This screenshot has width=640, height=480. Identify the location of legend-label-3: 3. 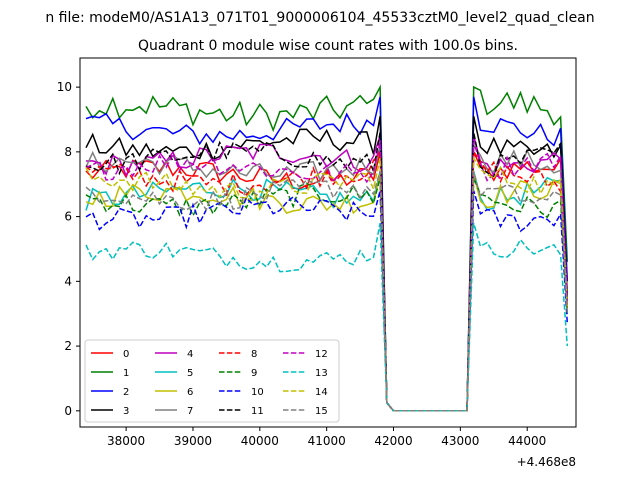
(126, 411).